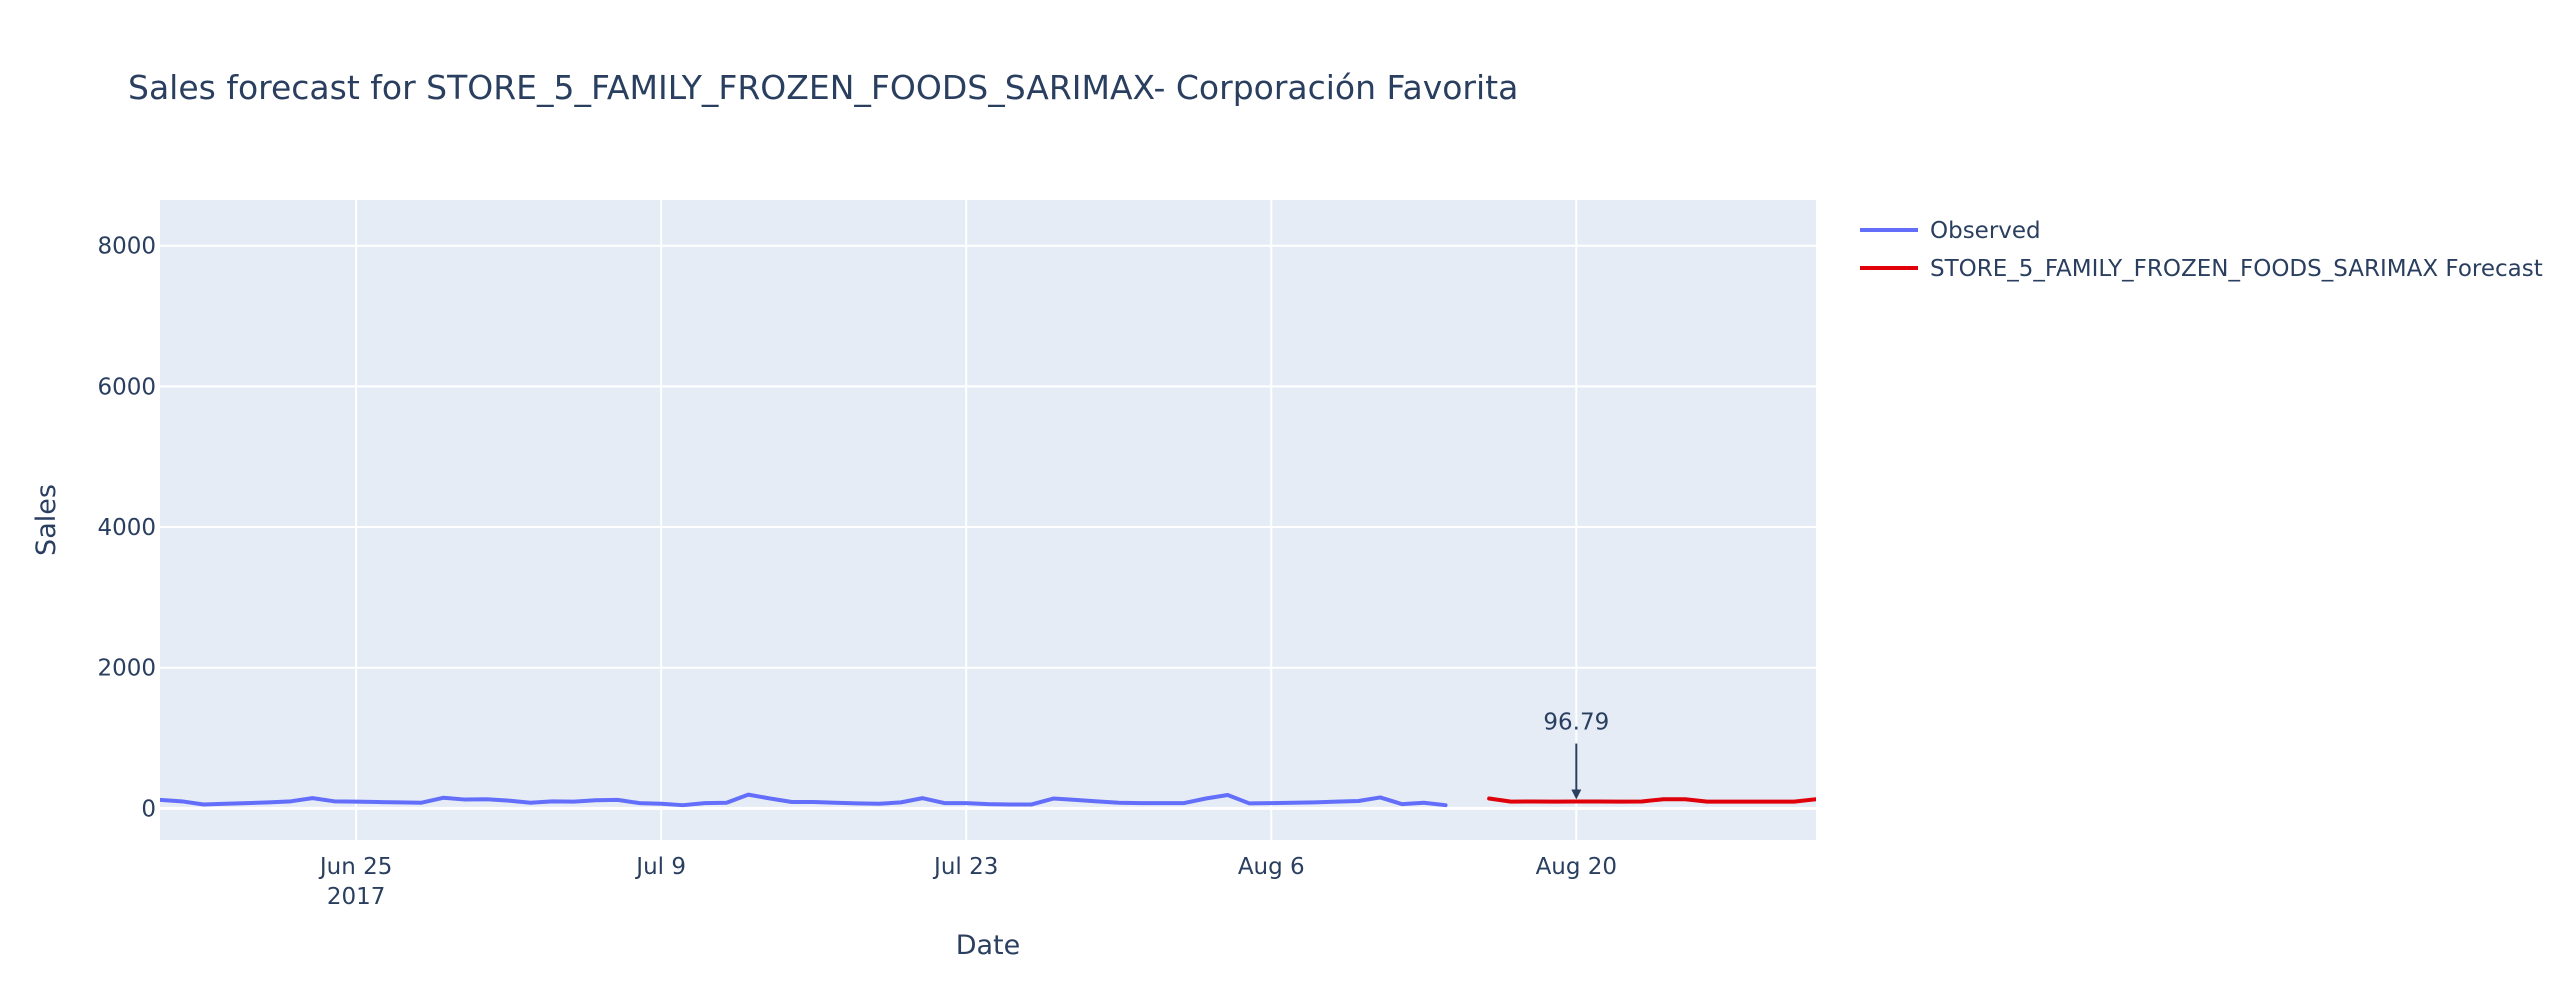 This screenshot has height=1000, width=2560. What do you see at coordinates (148, 809) in the screenshot?
I see `y-tick-label: 0` at bounding box center [148, 809].